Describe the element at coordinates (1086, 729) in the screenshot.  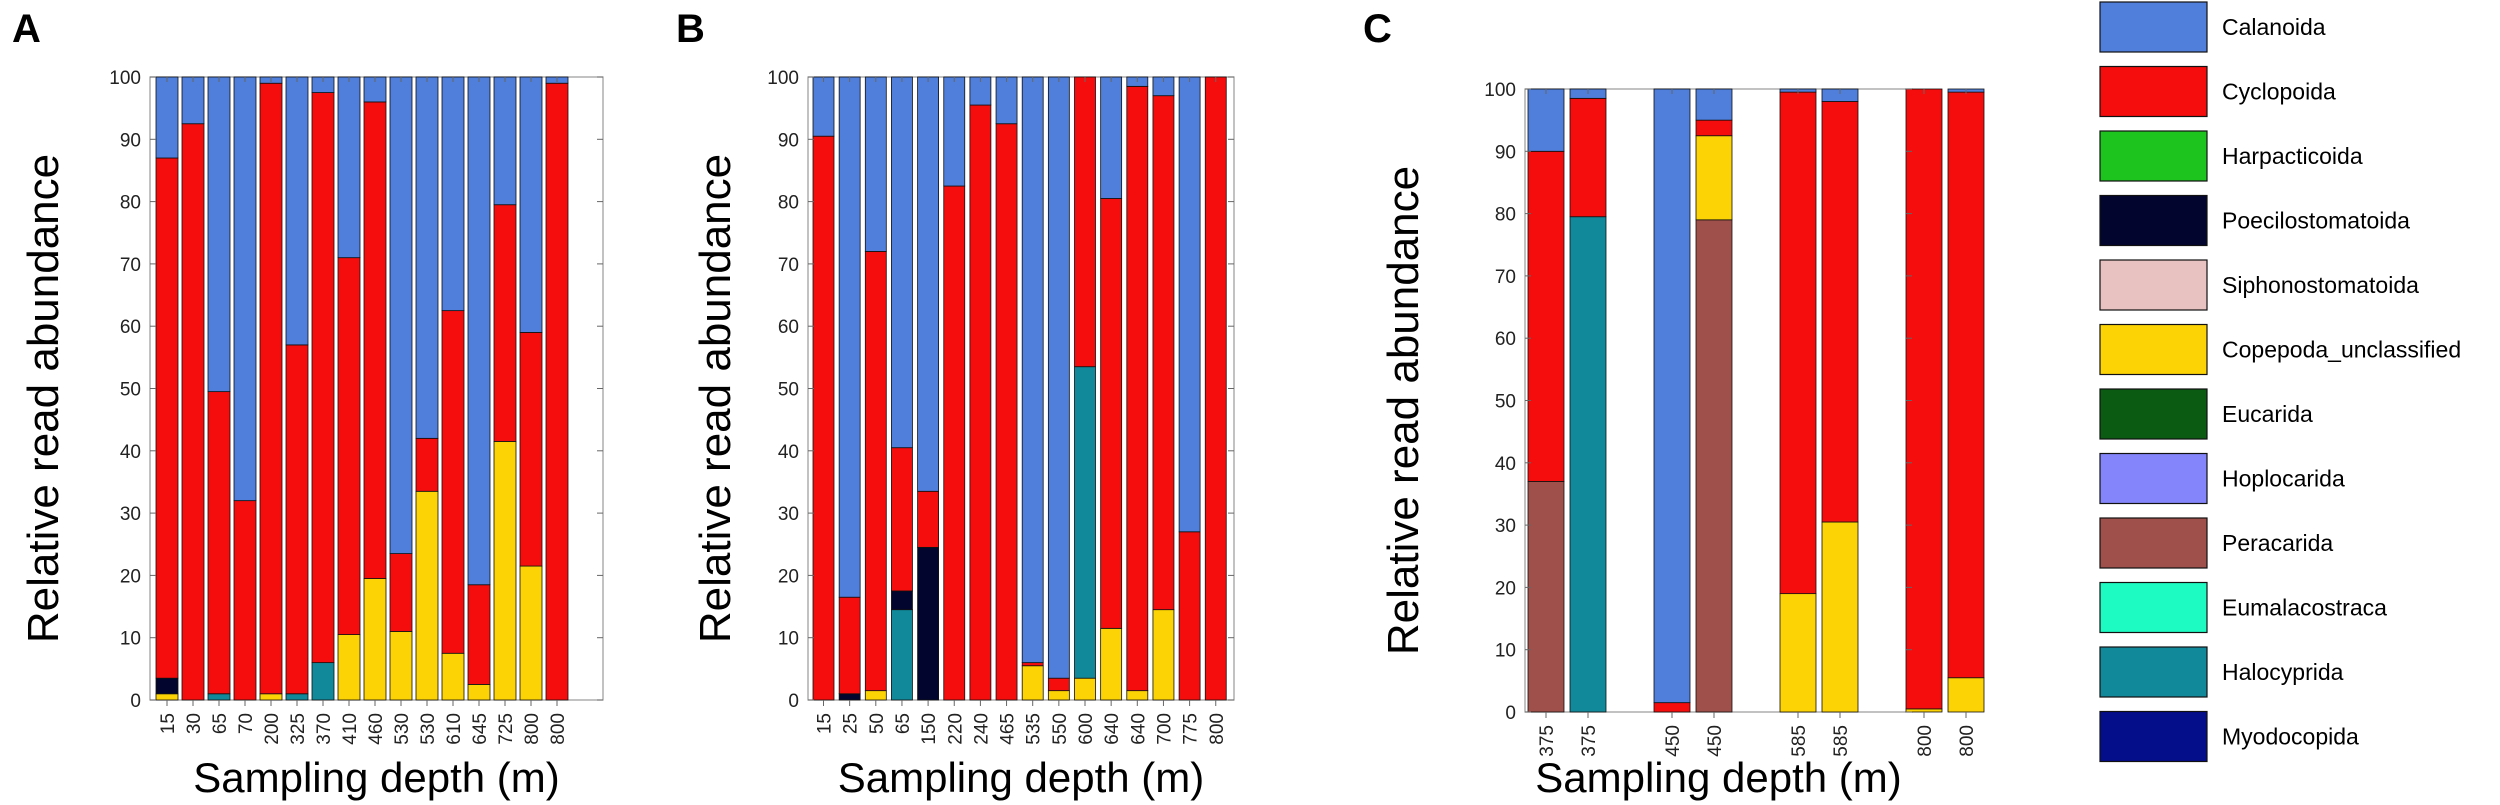
I see `x-tick-label: 600` at that location.